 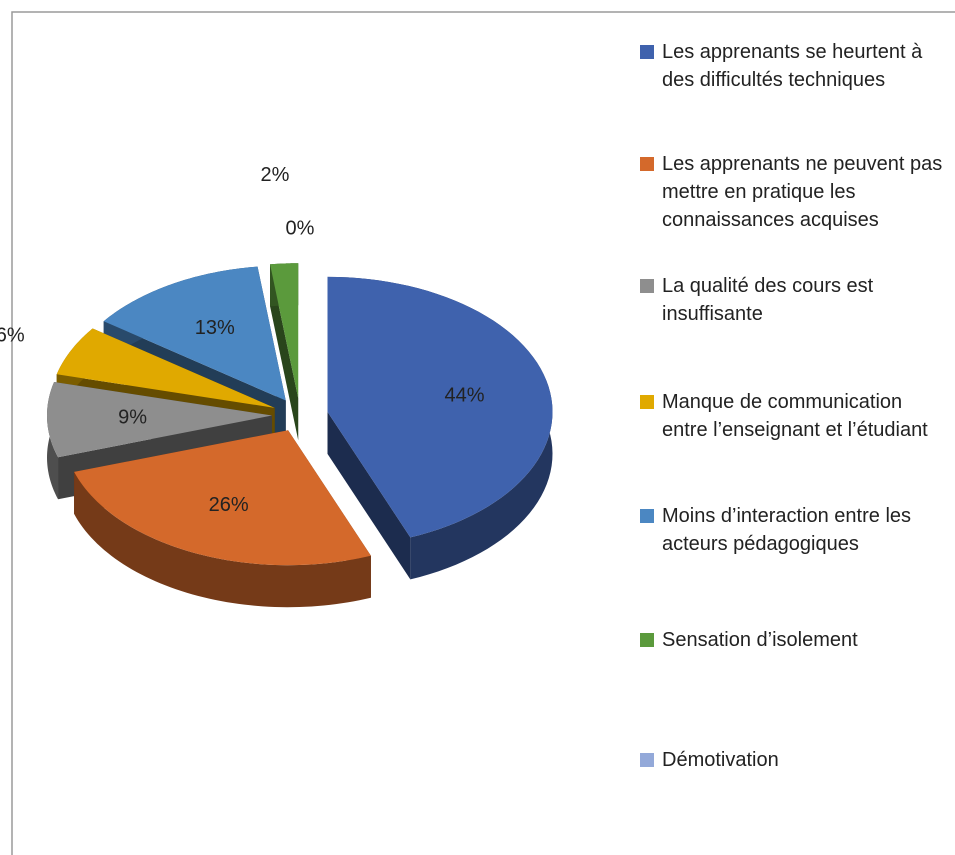 I want to click on data-label: 2%, so click(x=274, y=175).